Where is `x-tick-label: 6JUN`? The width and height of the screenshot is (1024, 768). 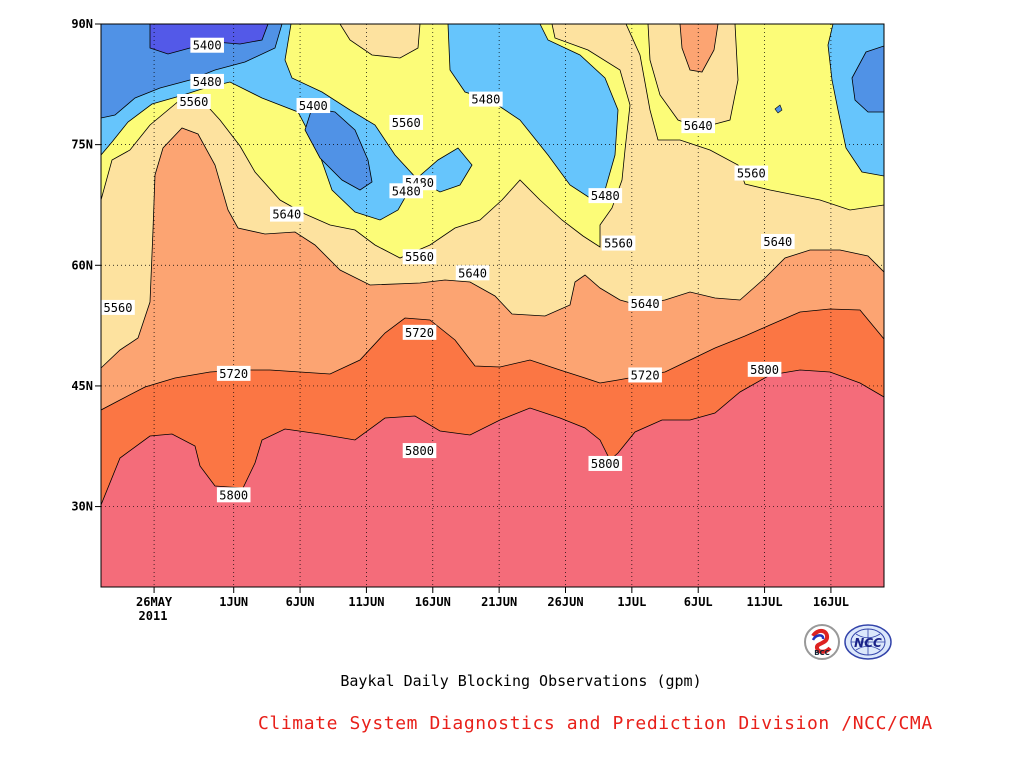
x-tick-label: 6JUN is located at coordinates (300, 602).